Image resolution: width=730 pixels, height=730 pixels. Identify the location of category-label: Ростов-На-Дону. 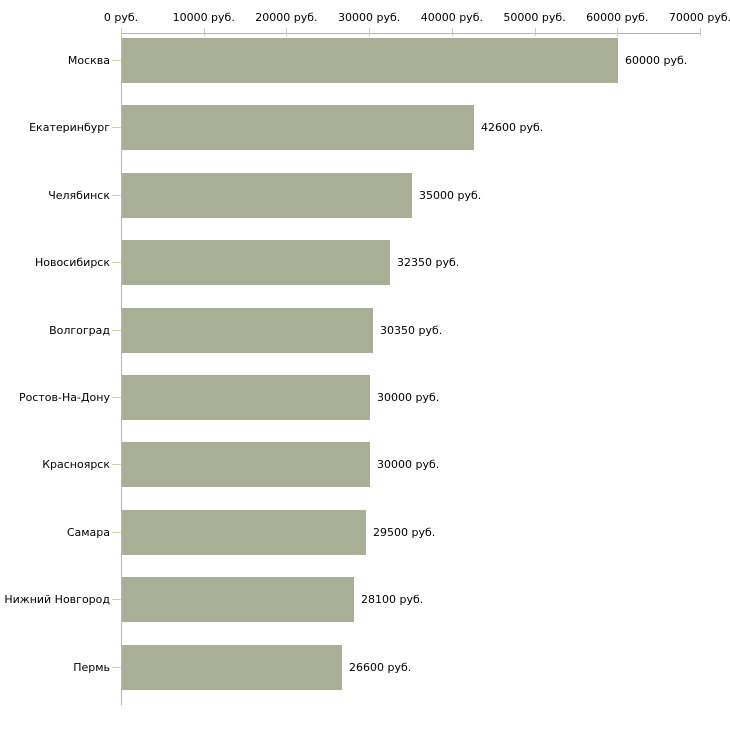
(64, 397).